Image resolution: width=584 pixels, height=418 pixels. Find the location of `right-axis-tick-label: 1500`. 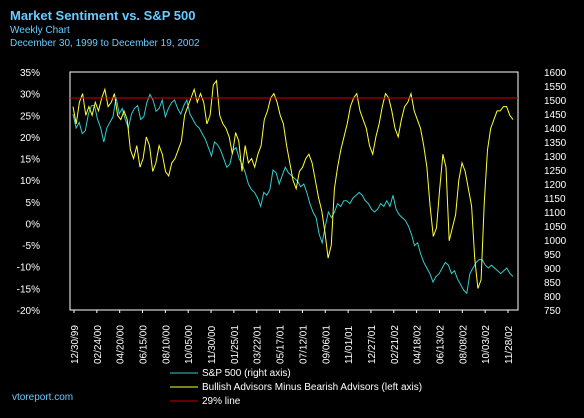

right-axis-tick-label: 1500 is located at coordinates (555, 101).